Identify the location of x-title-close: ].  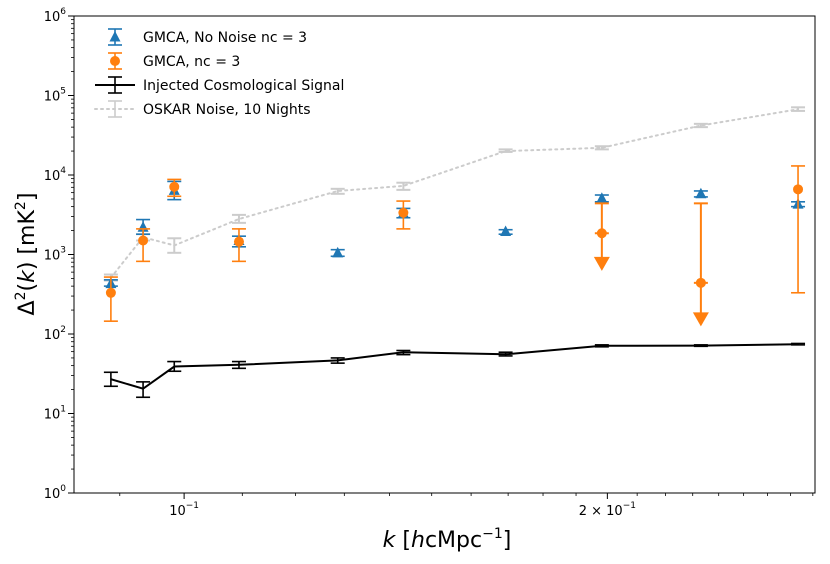
(507, 540).